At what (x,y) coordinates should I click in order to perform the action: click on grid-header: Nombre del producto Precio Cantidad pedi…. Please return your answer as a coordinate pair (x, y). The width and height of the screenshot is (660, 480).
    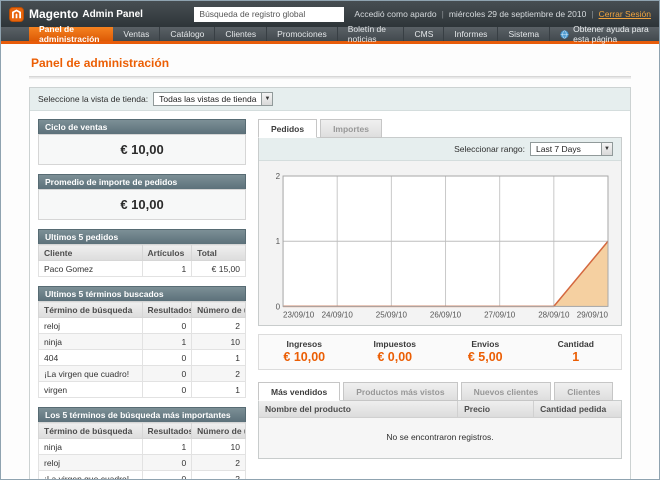
    Looking at the image, I should click on (440, 410).